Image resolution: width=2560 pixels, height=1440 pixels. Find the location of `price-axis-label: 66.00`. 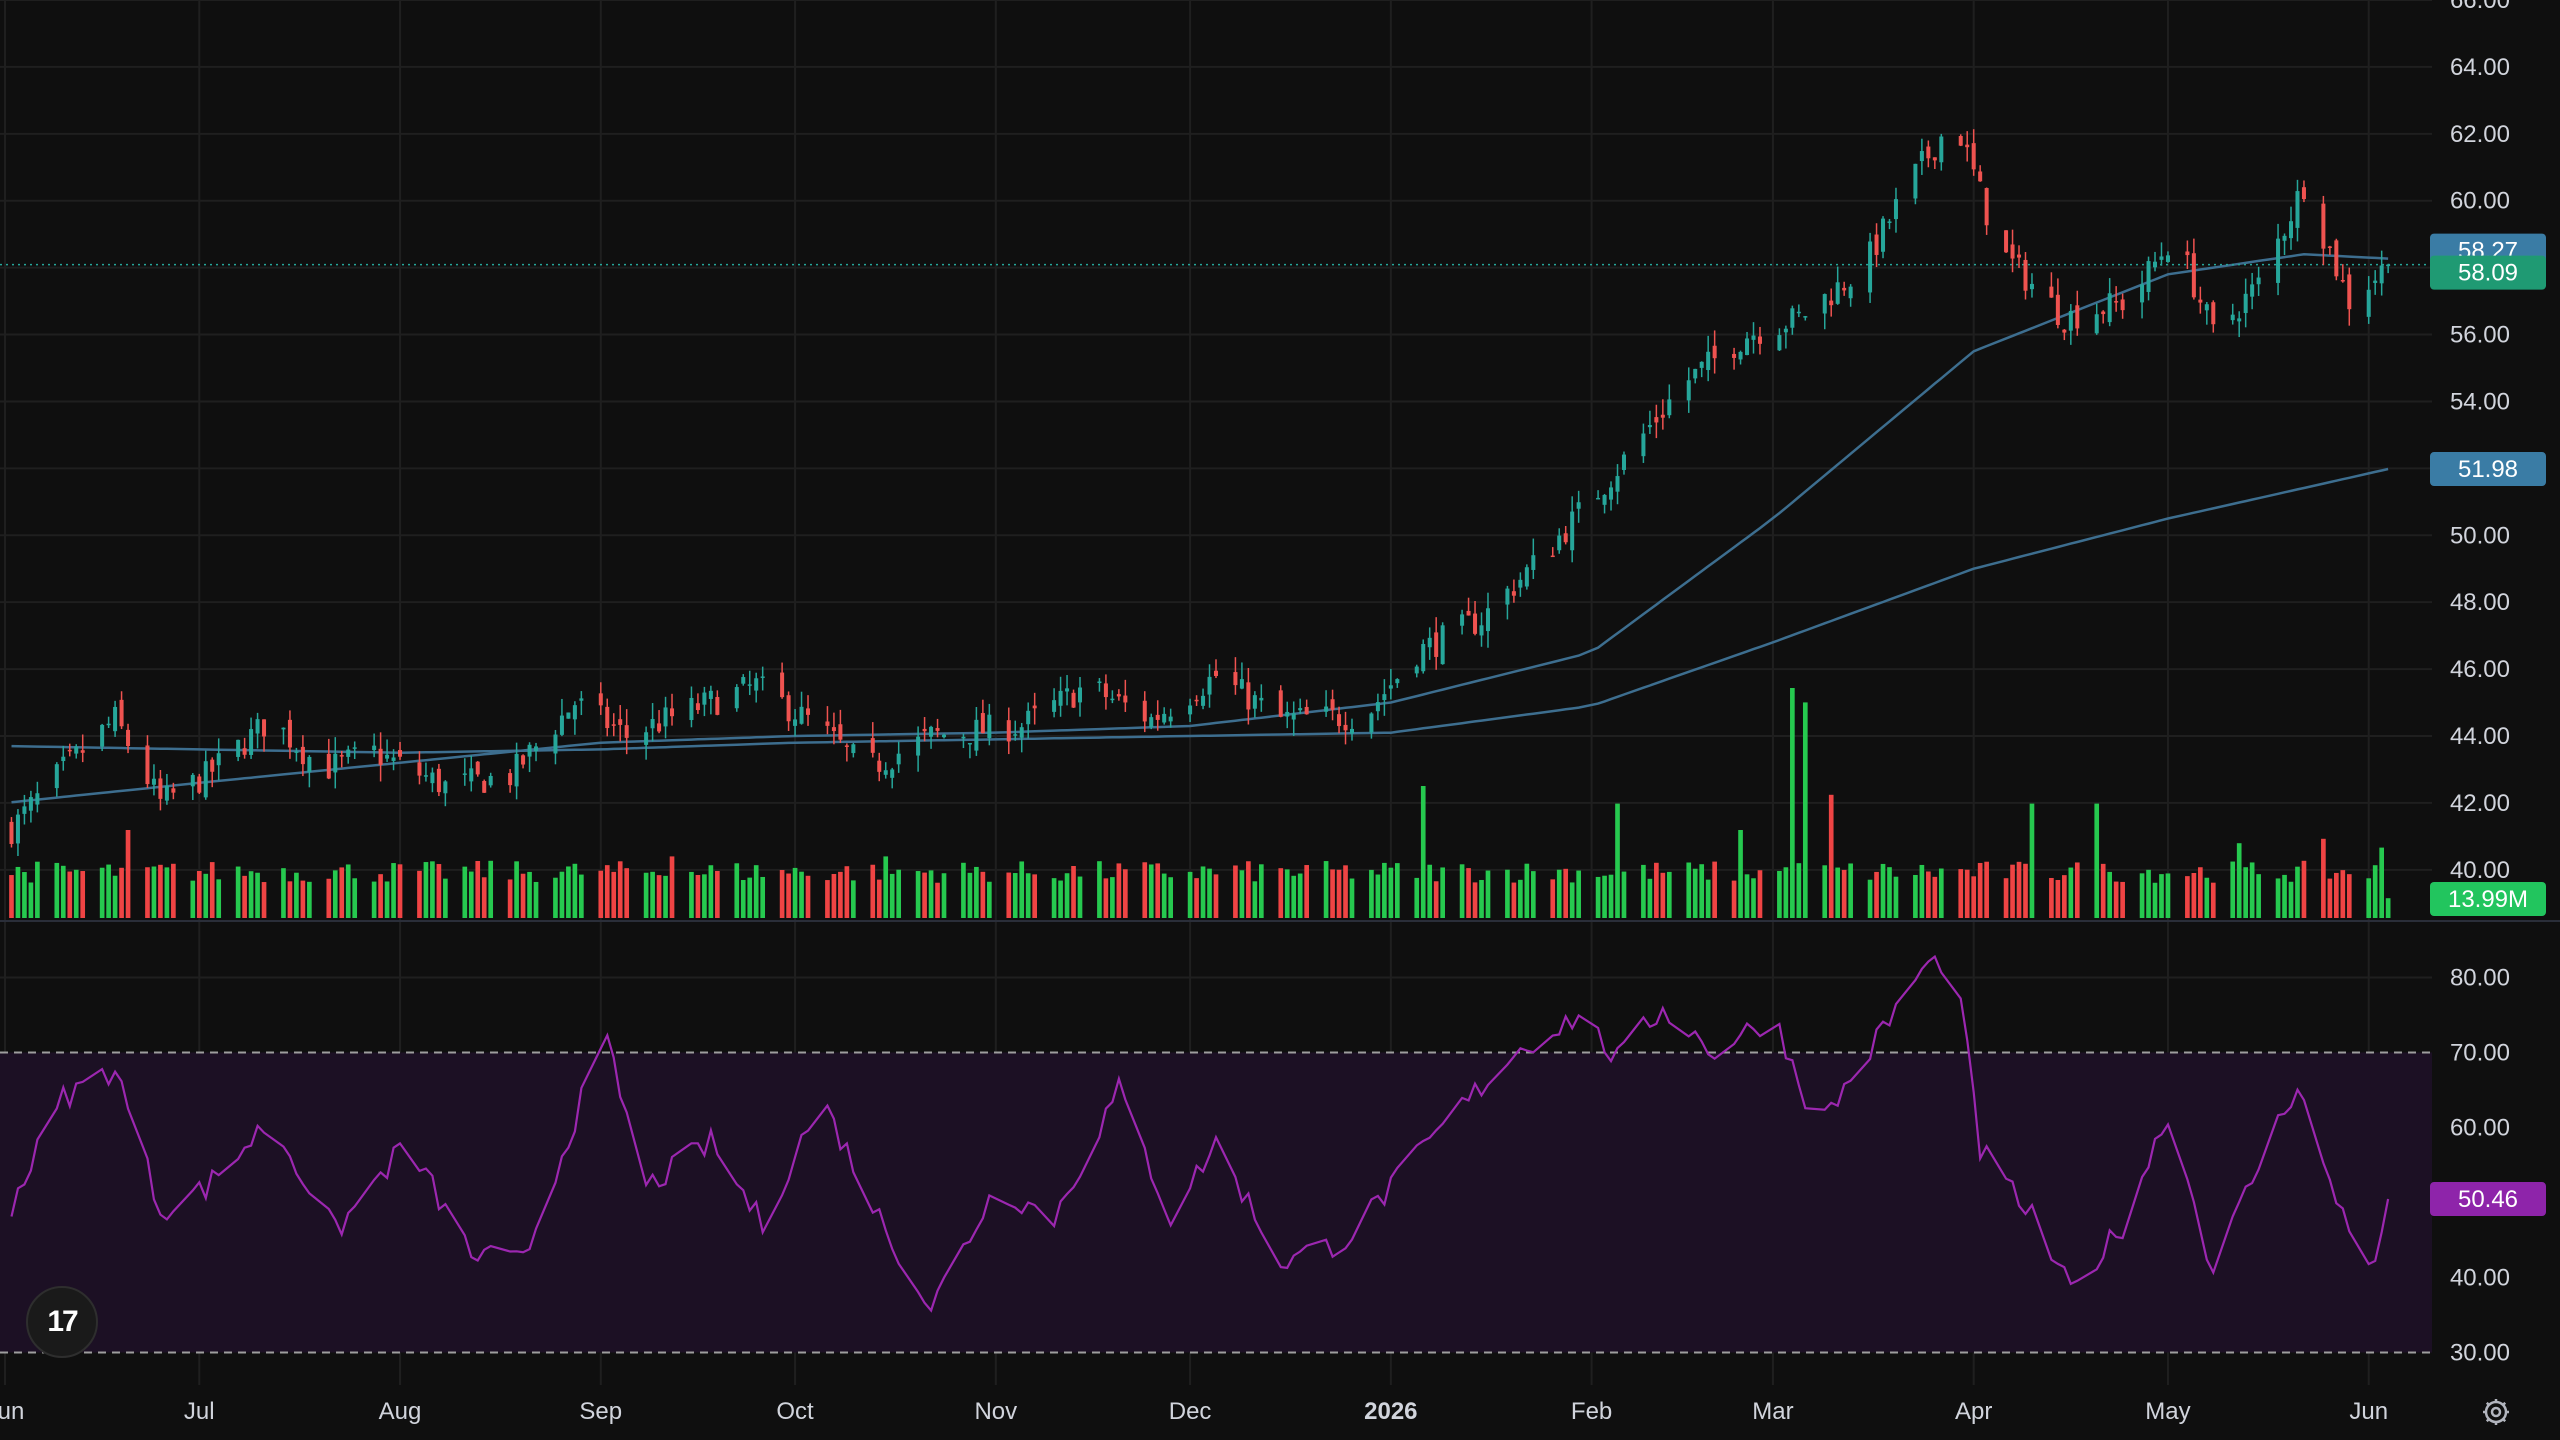

price-axis-label: 66.00 is located at coordinates (2480, 7).